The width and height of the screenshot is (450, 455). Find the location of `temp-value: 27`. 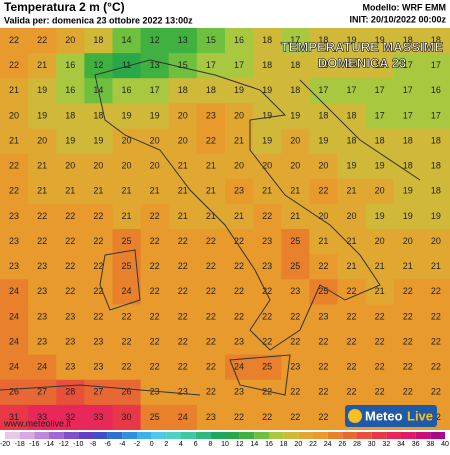

temp-value: 27 is located at coordinates (98, 392).